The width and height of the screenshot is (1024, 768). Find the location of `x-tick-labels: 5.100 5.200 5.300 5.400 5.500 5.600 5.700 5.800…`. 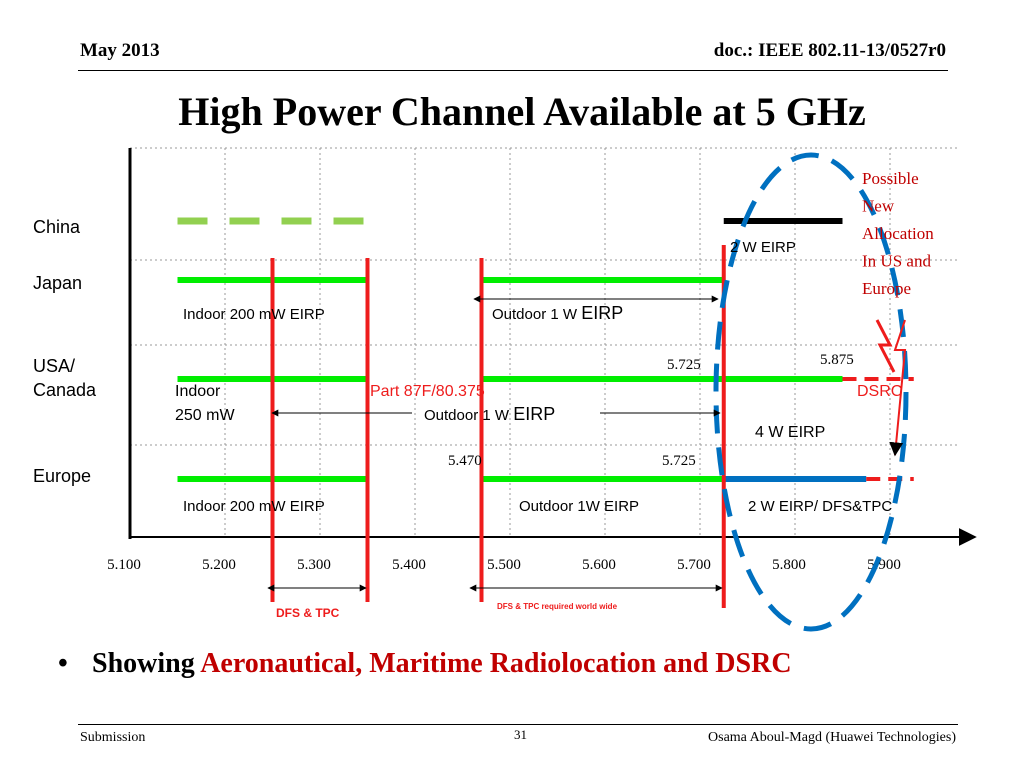

x-tick-labels: 5.100 5.200 5.300 5.400 5.500 5.600 5.700 5.800… is located at coordinates (504, 565).